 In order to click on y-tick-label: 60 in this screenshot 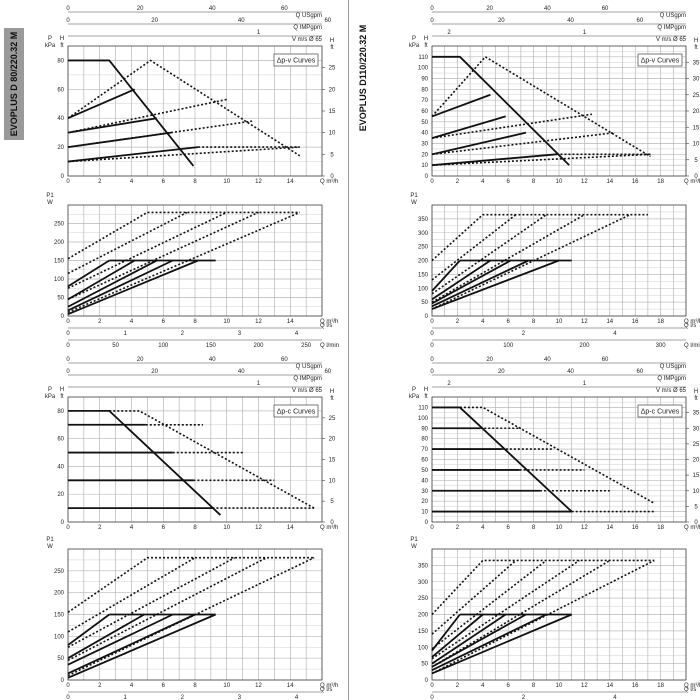, I will do `click(424, 112)`.